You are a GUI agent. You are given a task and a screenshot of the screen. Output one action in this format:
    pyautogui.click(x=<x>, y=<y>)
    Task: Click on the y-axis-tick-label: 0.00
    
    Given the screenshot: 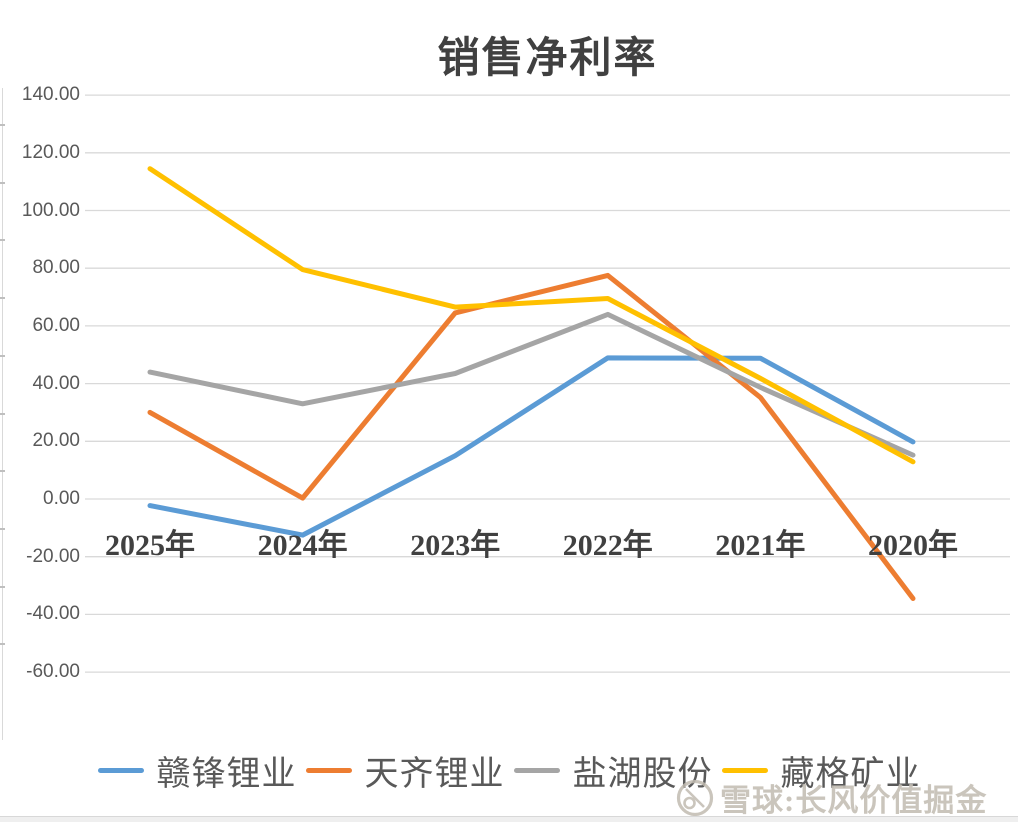 What is the action you would take?
    pyautogui.click(x=61, y=498)
    